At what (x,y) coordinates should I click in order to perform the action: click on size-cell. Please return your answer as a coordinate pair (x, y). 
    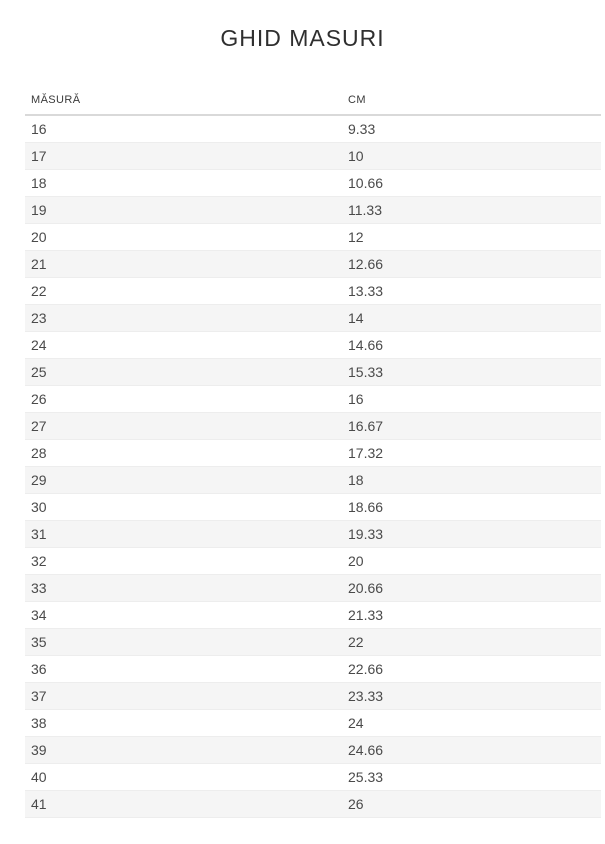
    Looking at the image, I should click on (183, 830).